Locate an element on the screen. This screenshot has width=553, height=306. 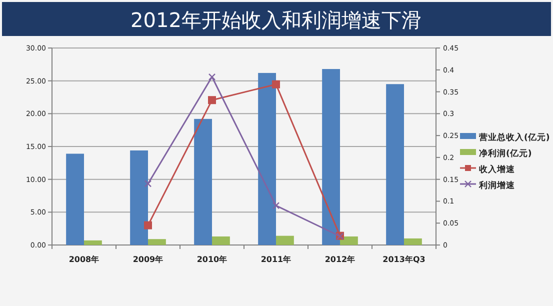
x-tick-label: 2009年 is located at coordinates (148, 259).